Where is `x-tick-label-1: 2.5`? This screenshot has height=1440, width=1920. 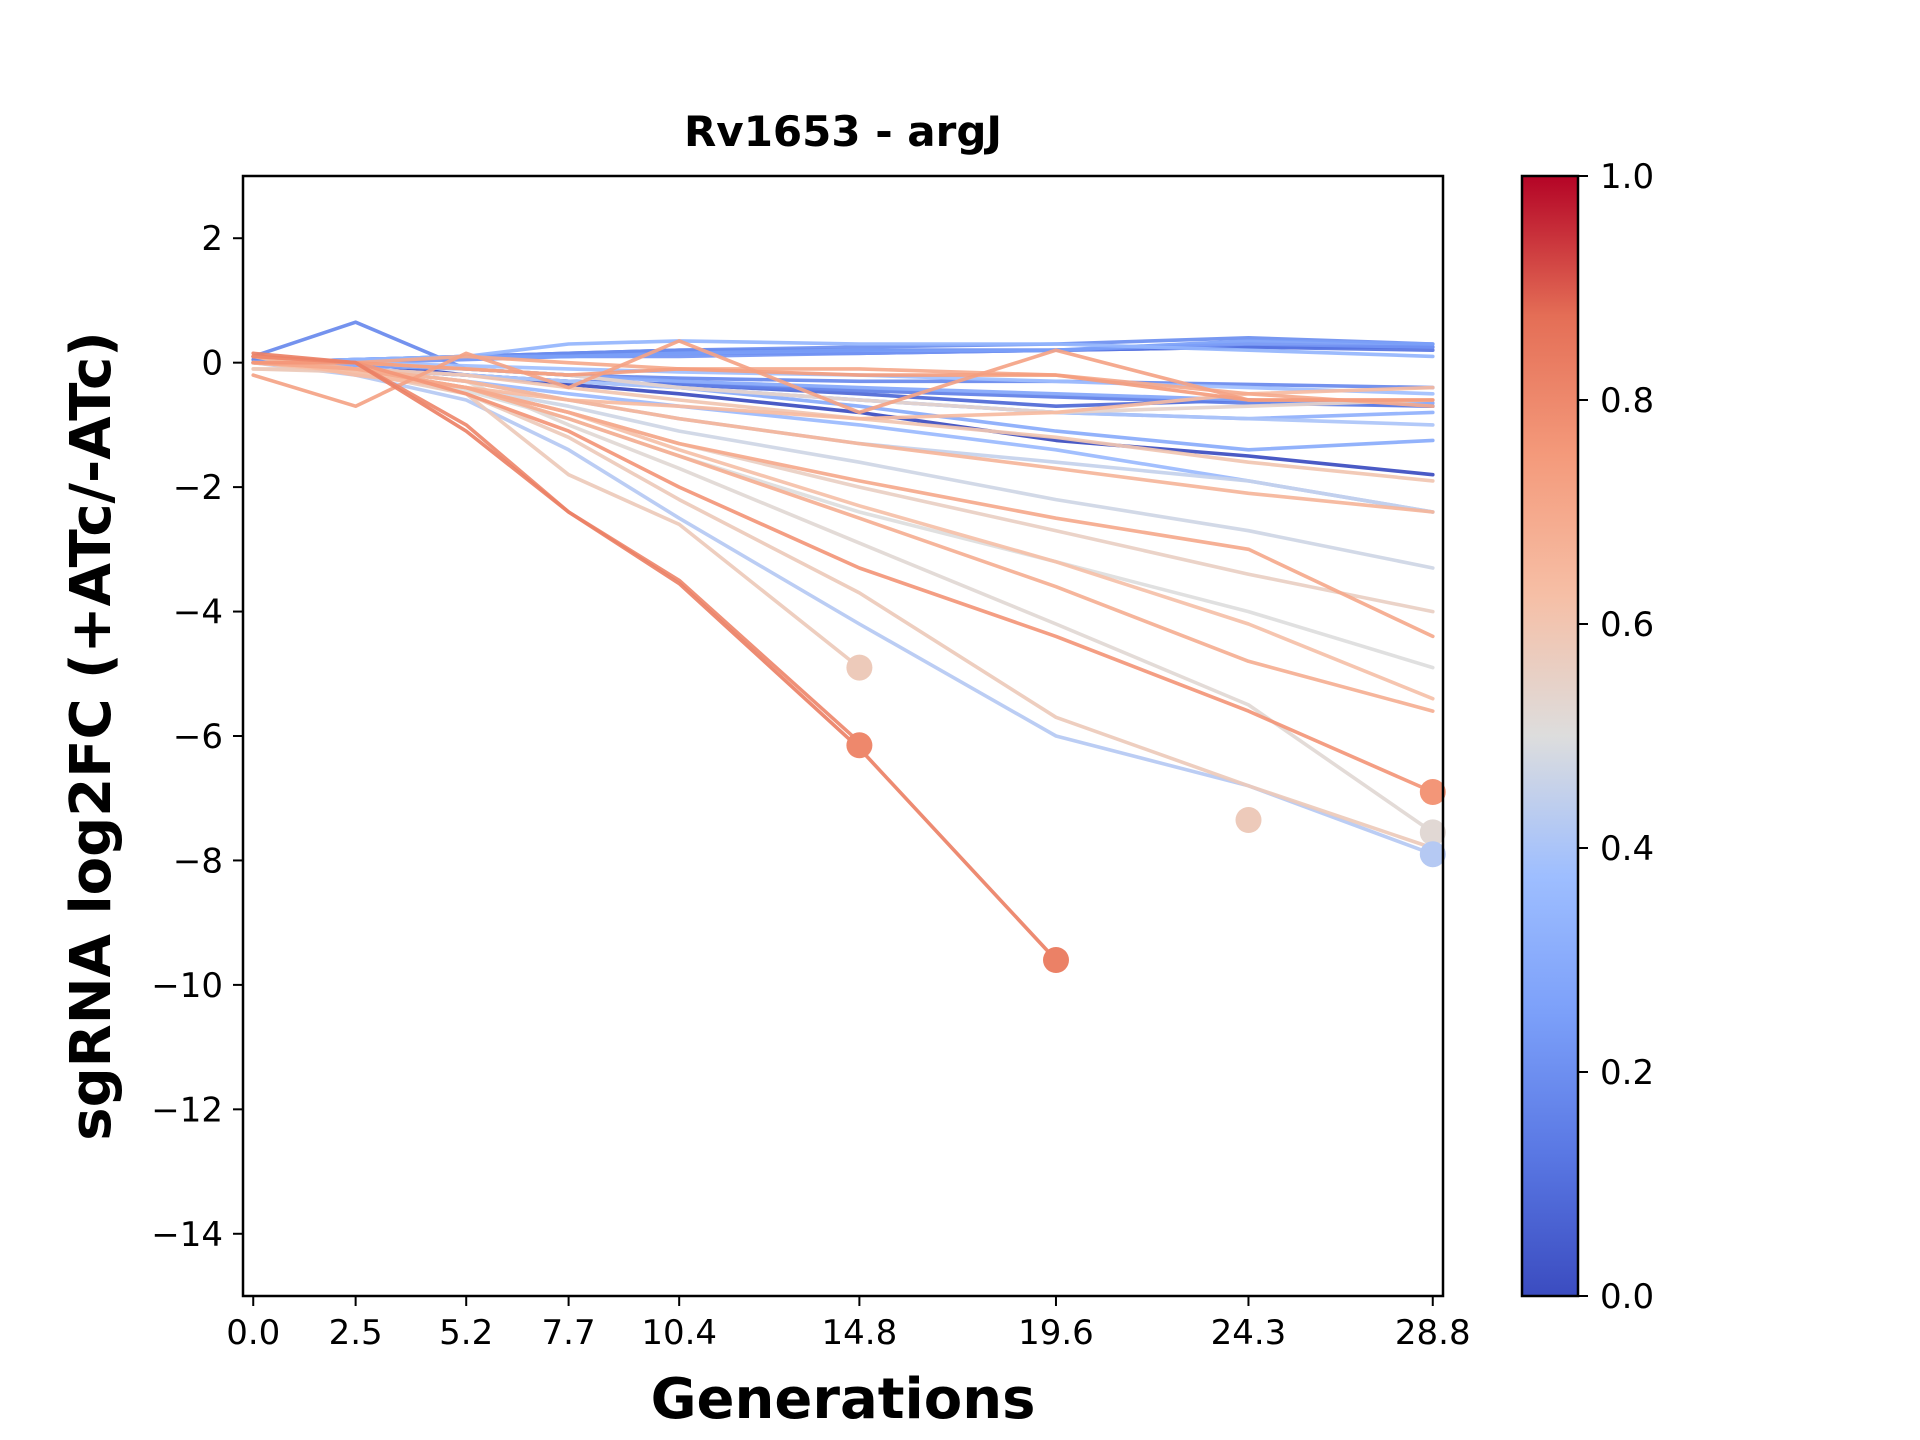
x-tick-label-1: 2.5 is located at coordinates (356, 1333).